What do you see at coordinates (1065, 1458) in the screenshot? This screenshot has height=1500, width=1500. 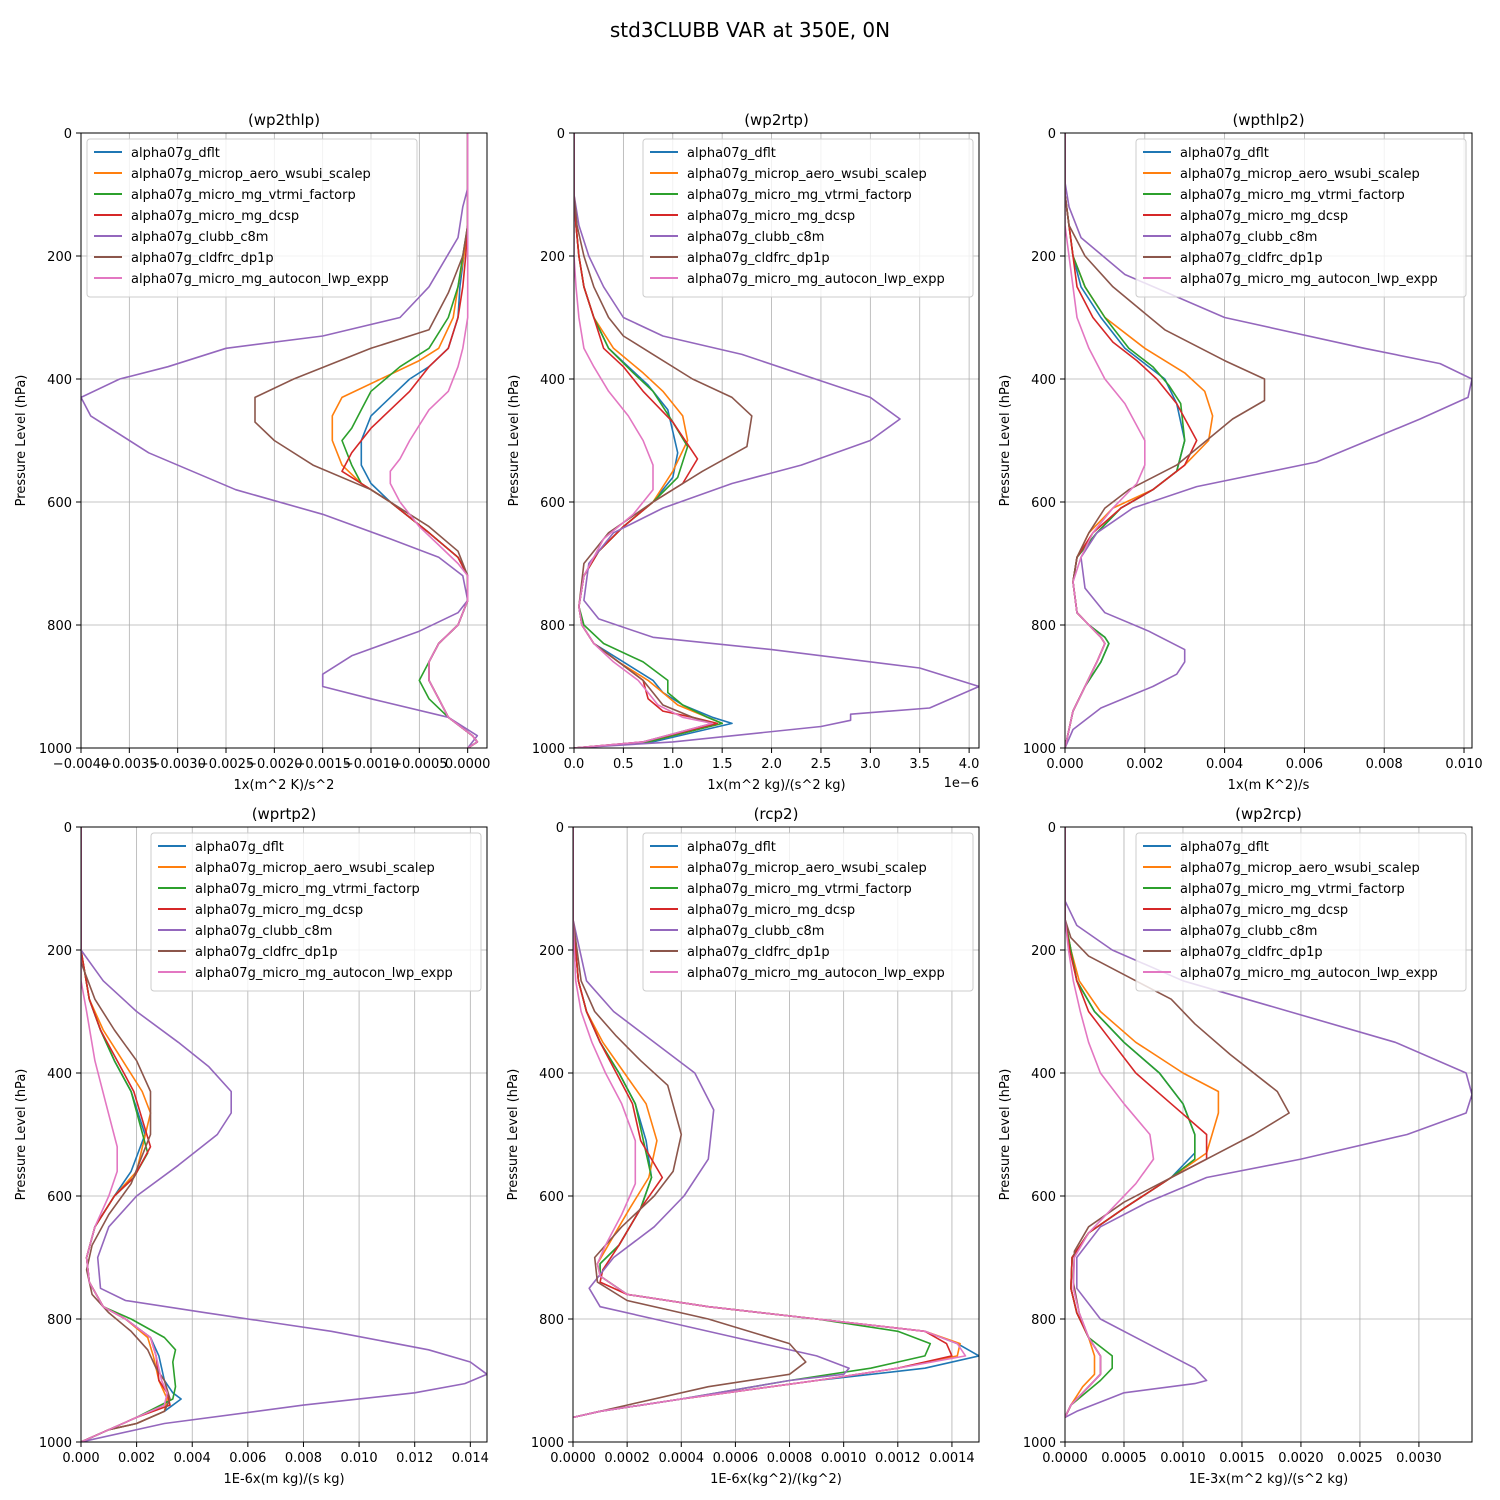 I see `x-tick-label: 0.0000` at bounding box center [1065, 1458].